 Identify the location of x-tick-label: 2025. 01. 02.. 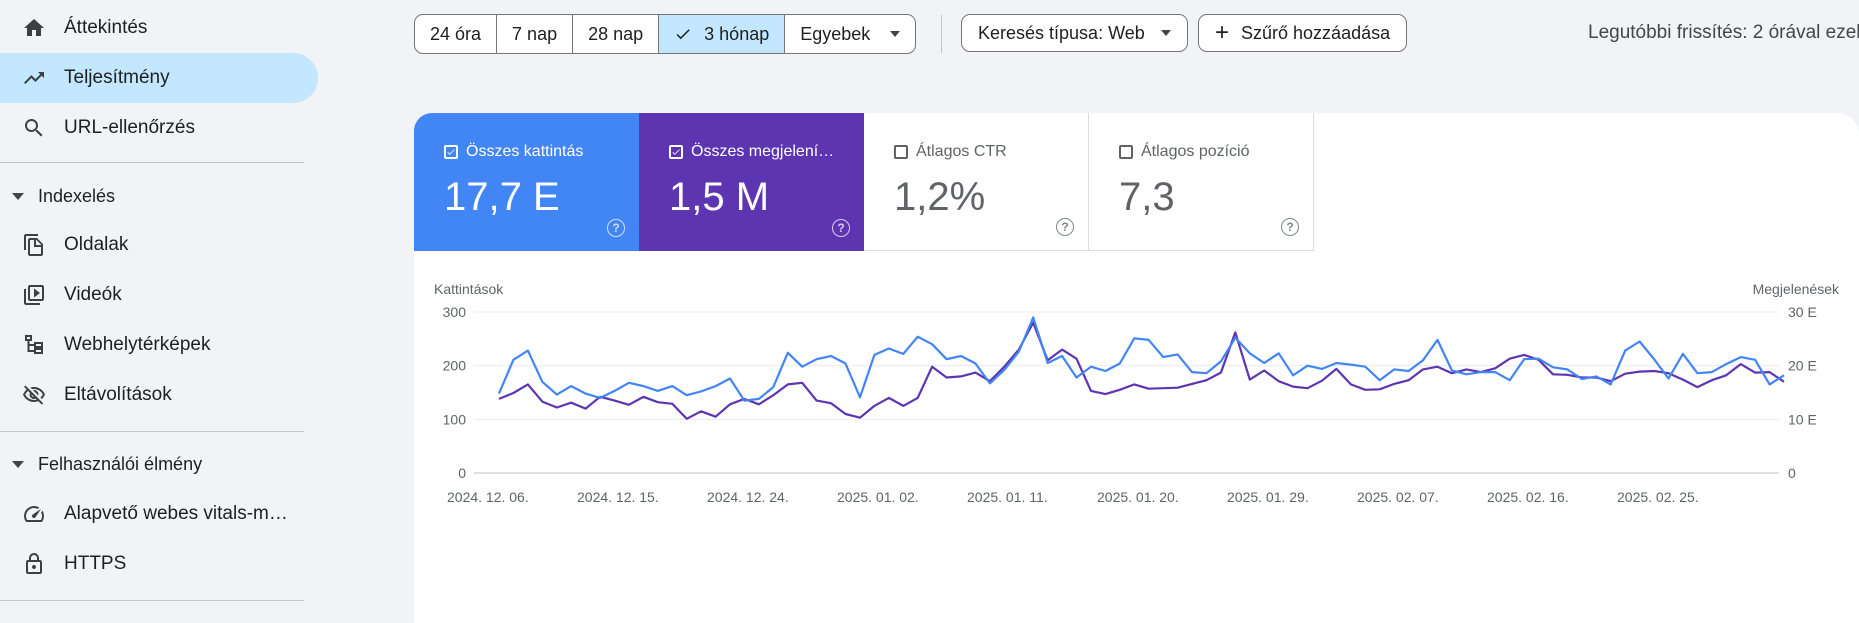
(878, 497).